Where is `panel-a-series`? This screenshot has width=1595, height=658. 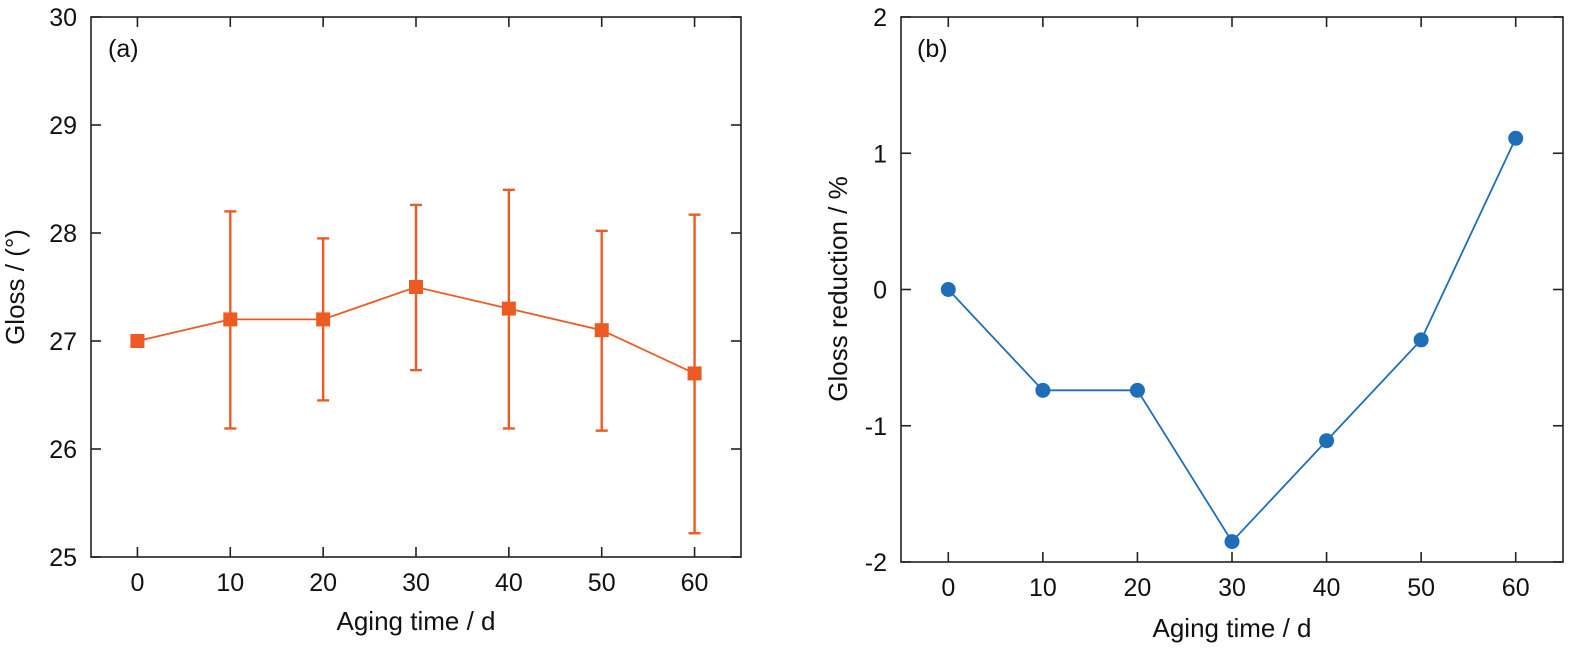 panel-a-series is located at coordinates (416, 330).